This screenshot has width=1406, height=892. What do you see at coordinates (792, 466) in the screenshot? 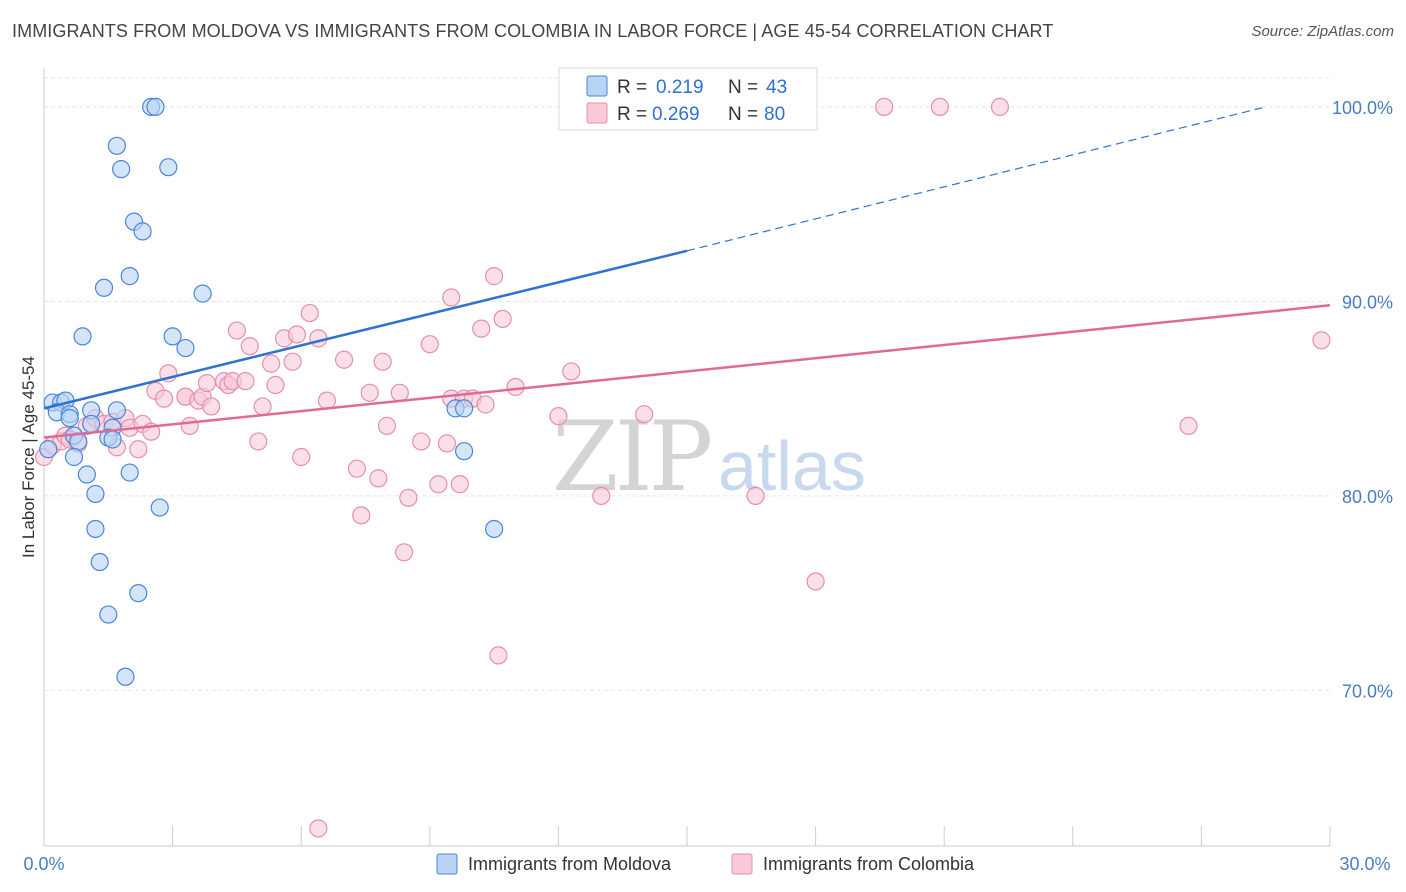
I see `watermark-atlas: atlas` at bounding box center [792, 466].